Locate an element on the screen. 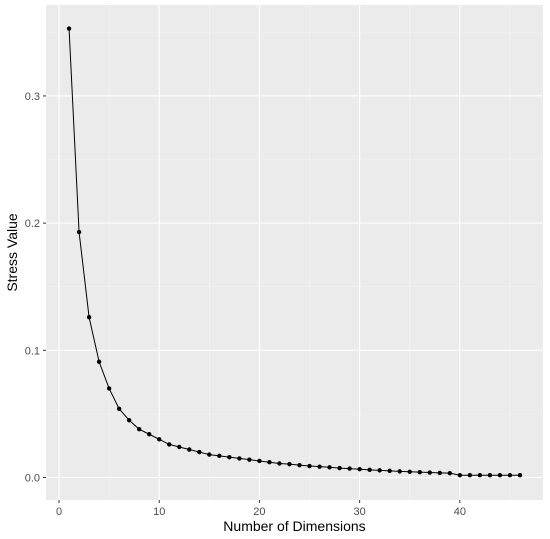 The height and width of the screenshot is (539, 550). x-tick-label: 0 is located at coordinates (59, 512).